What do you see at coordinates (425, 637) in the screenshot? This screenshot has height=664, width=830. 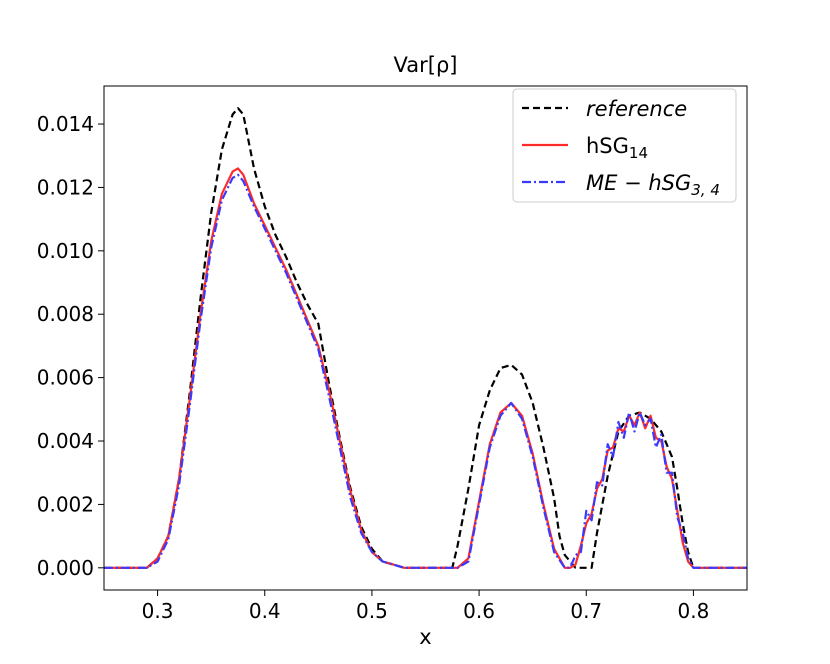 I see `x-axis-label: x` at bounding box center [425, 637].